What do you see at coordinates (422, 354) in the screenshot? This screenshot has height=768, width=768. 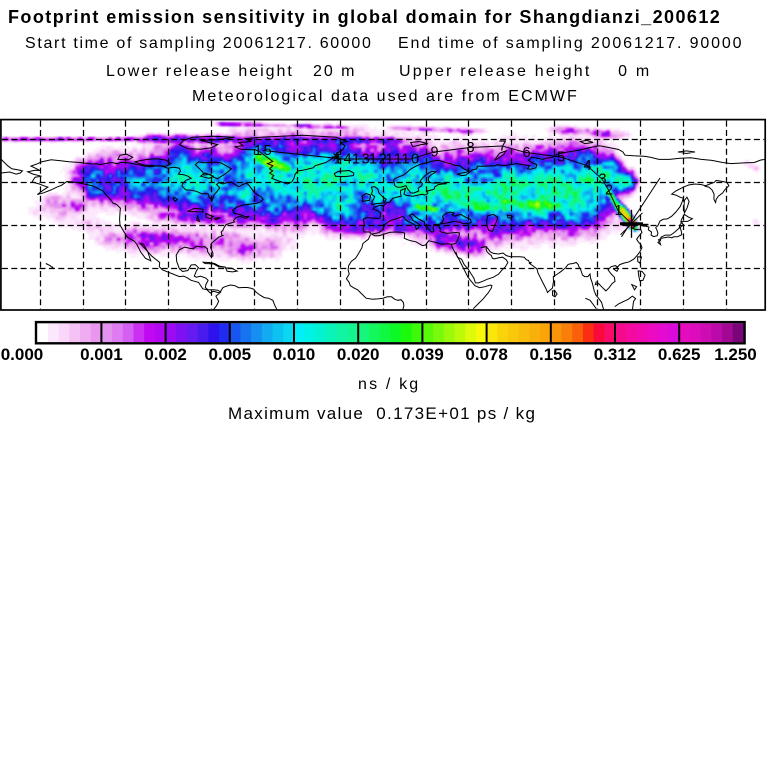 I see `svg-text: 0.039` at bounding box center [422, 354].